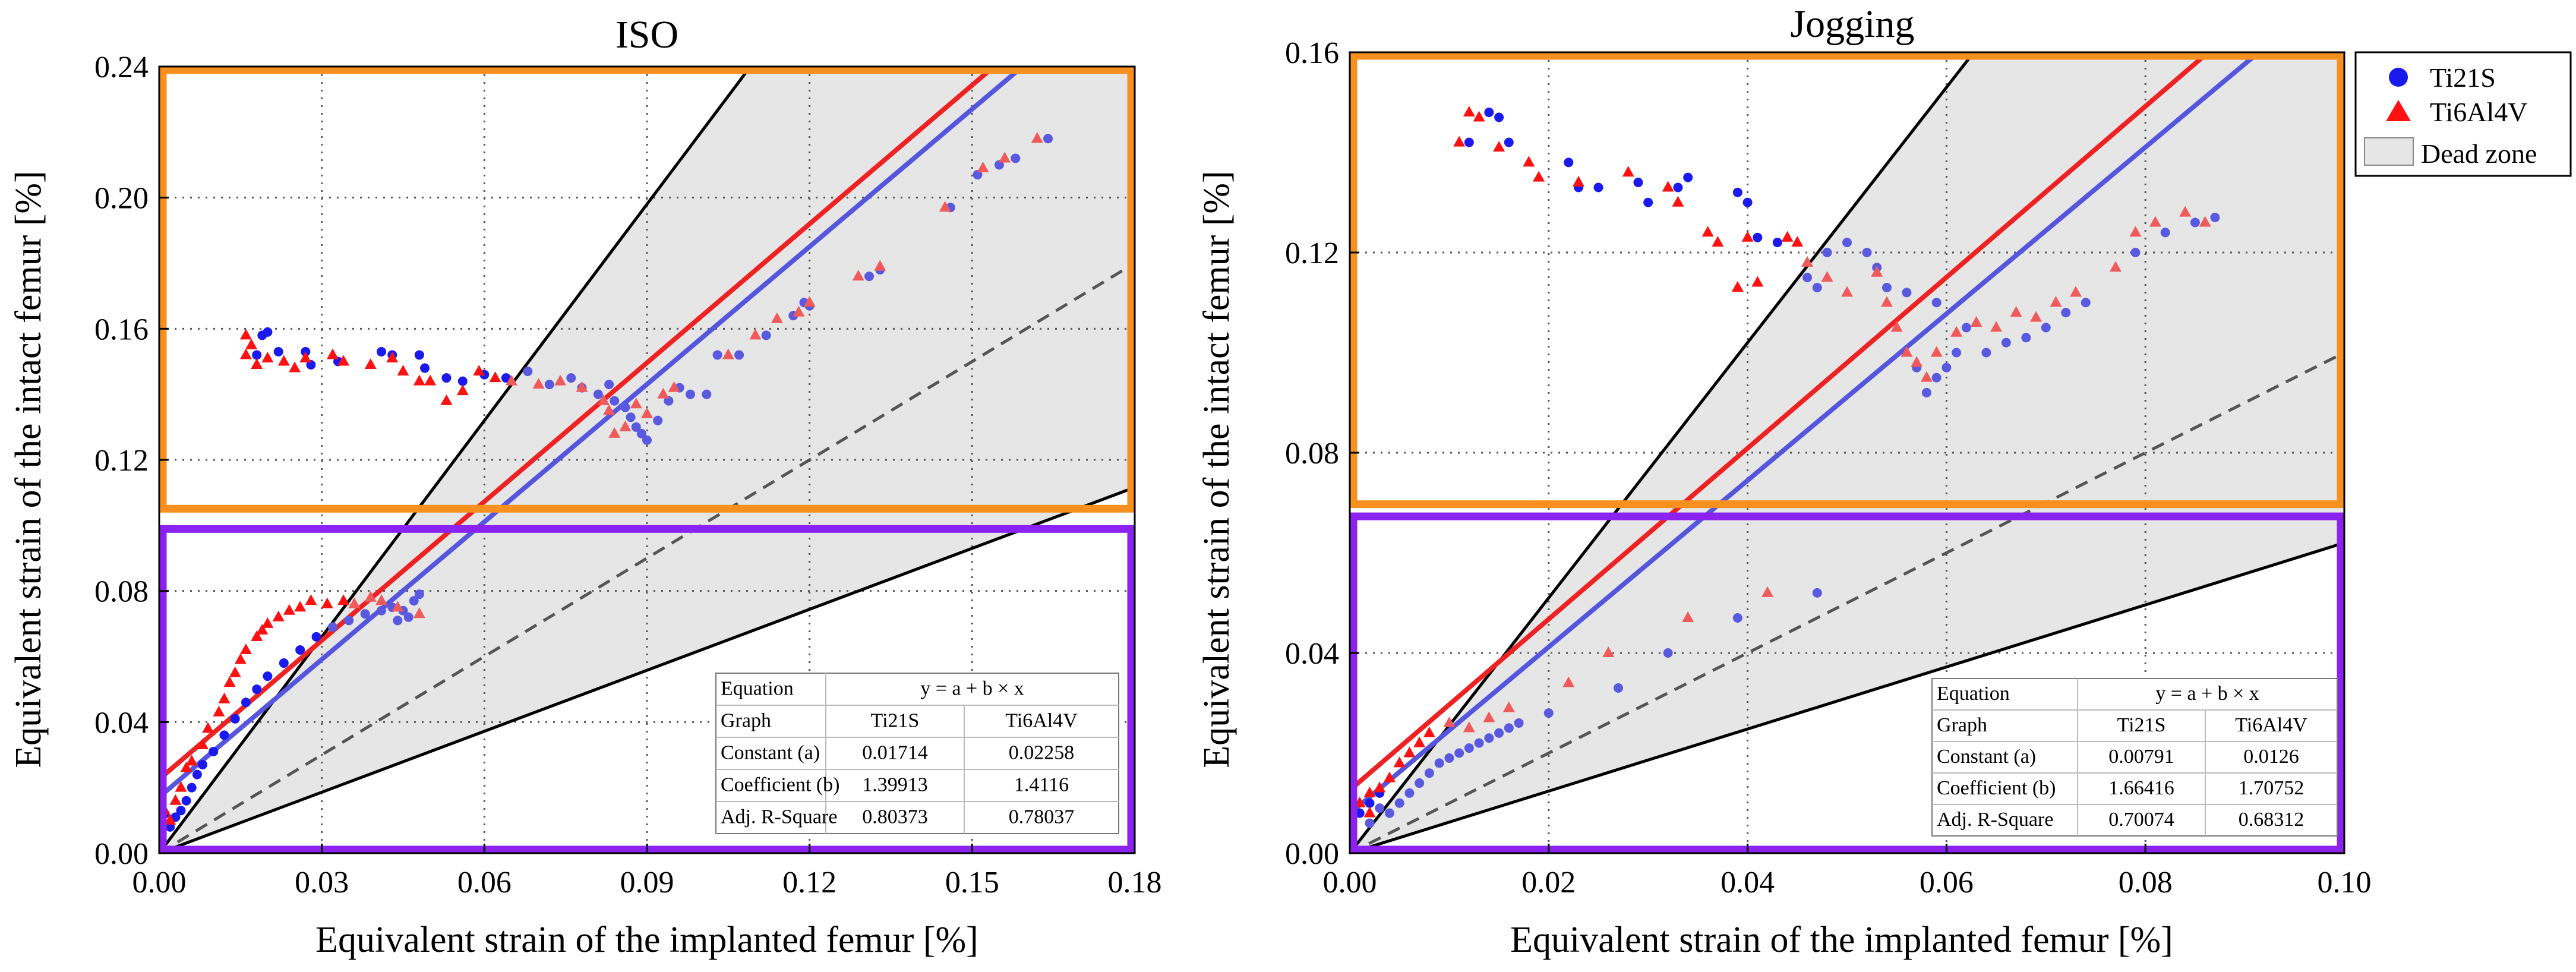 The image size is (2576, 972). Describe the element at coordinates (121, 199) in the screenshot. I see `y-tick-label: 0.20` at that location.